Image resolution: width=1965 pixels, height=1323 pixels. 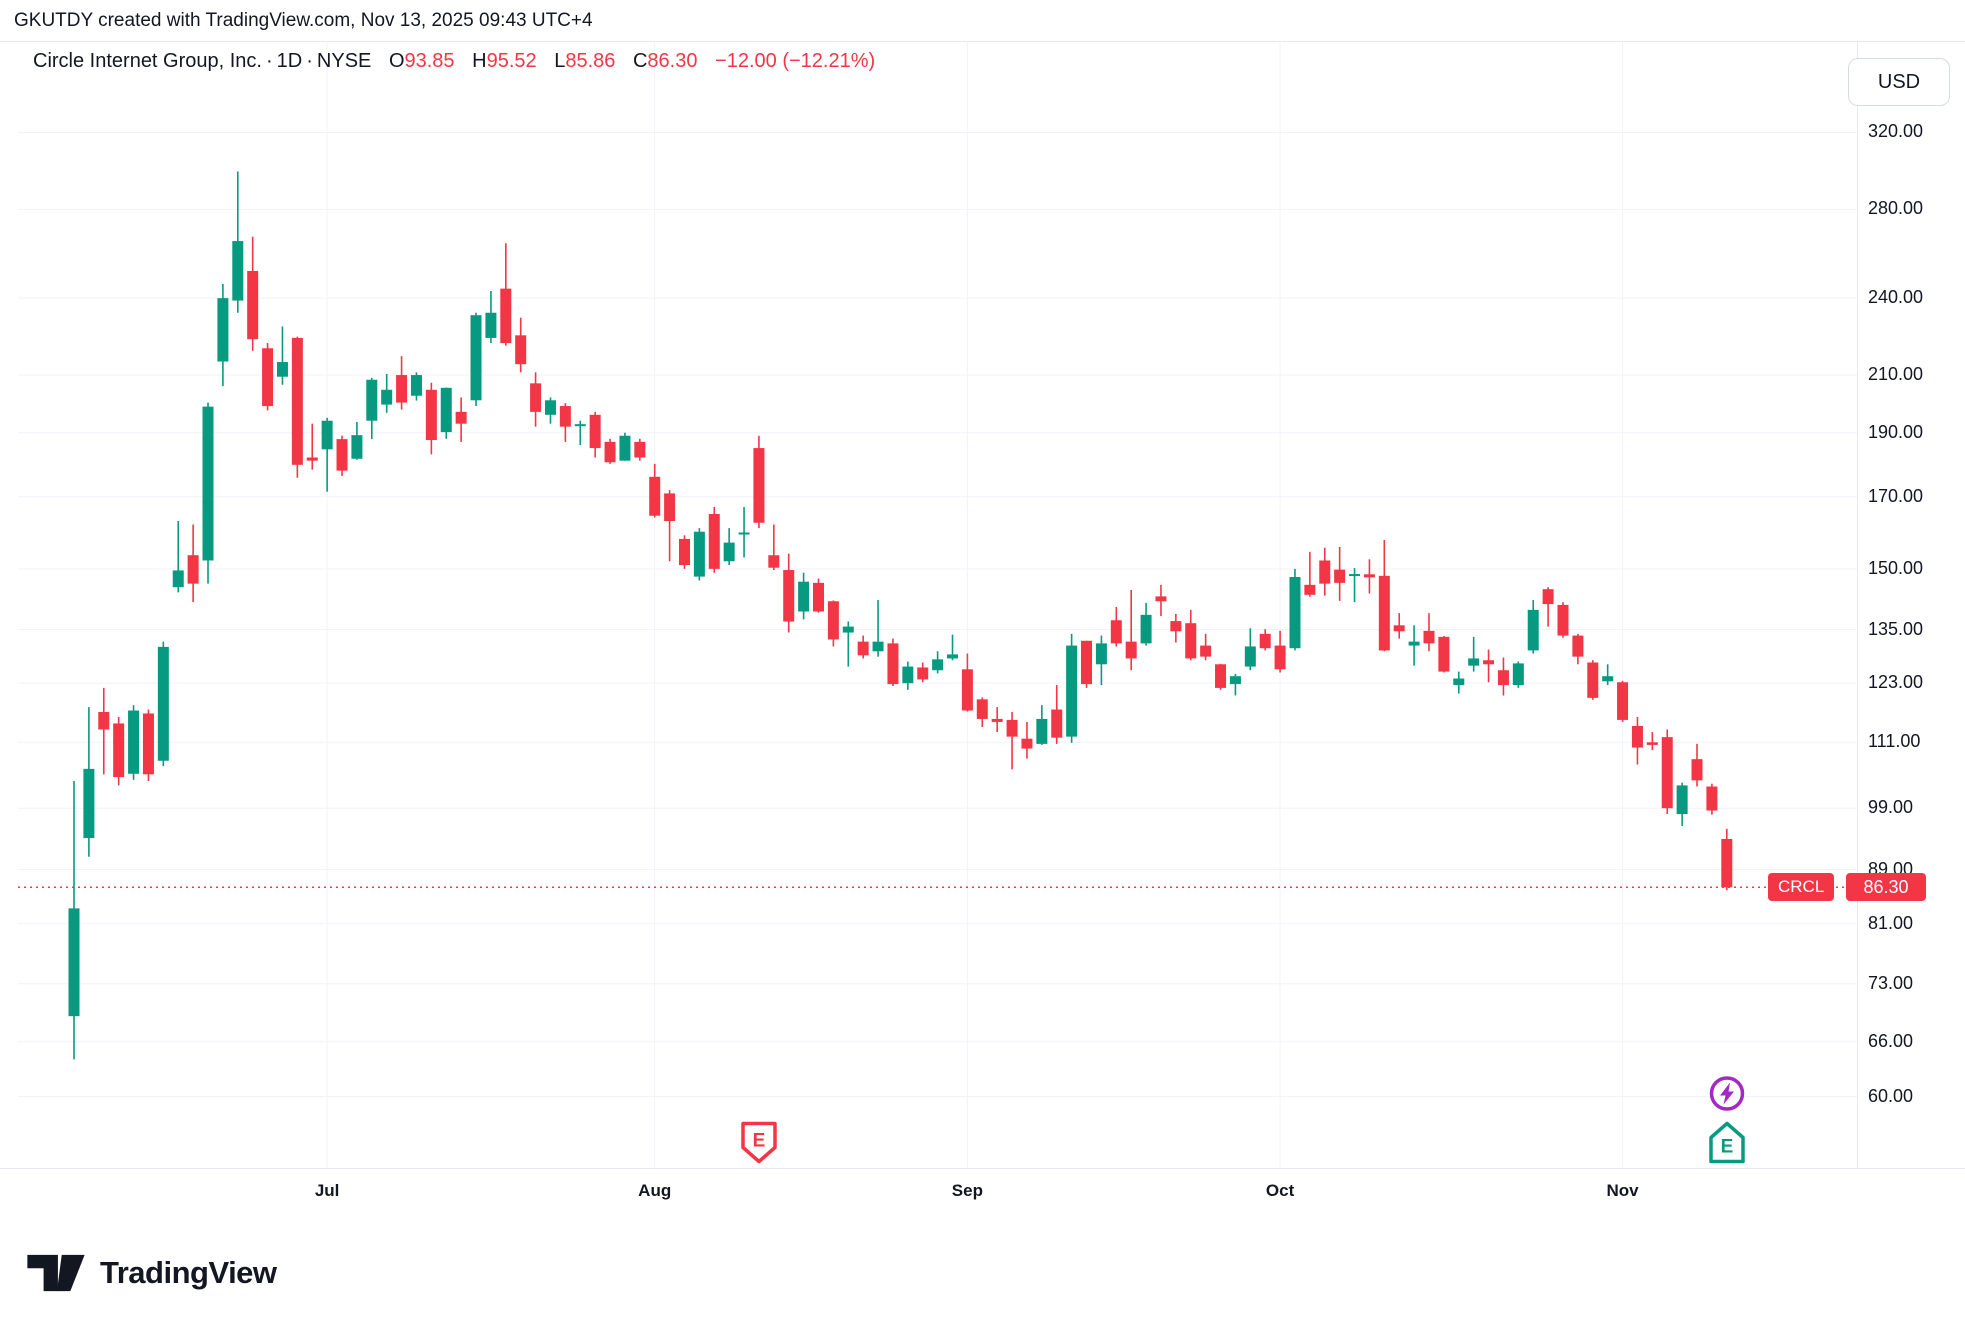 What do you see at coordinates (1727, 1145) in the screenshot?
I see `earnings-up-icon: E` at bounding box center [1727, 1145].